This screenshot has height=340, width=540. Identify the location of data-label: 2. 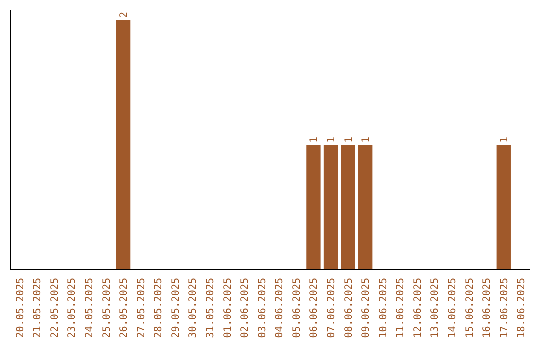
(124, 15).